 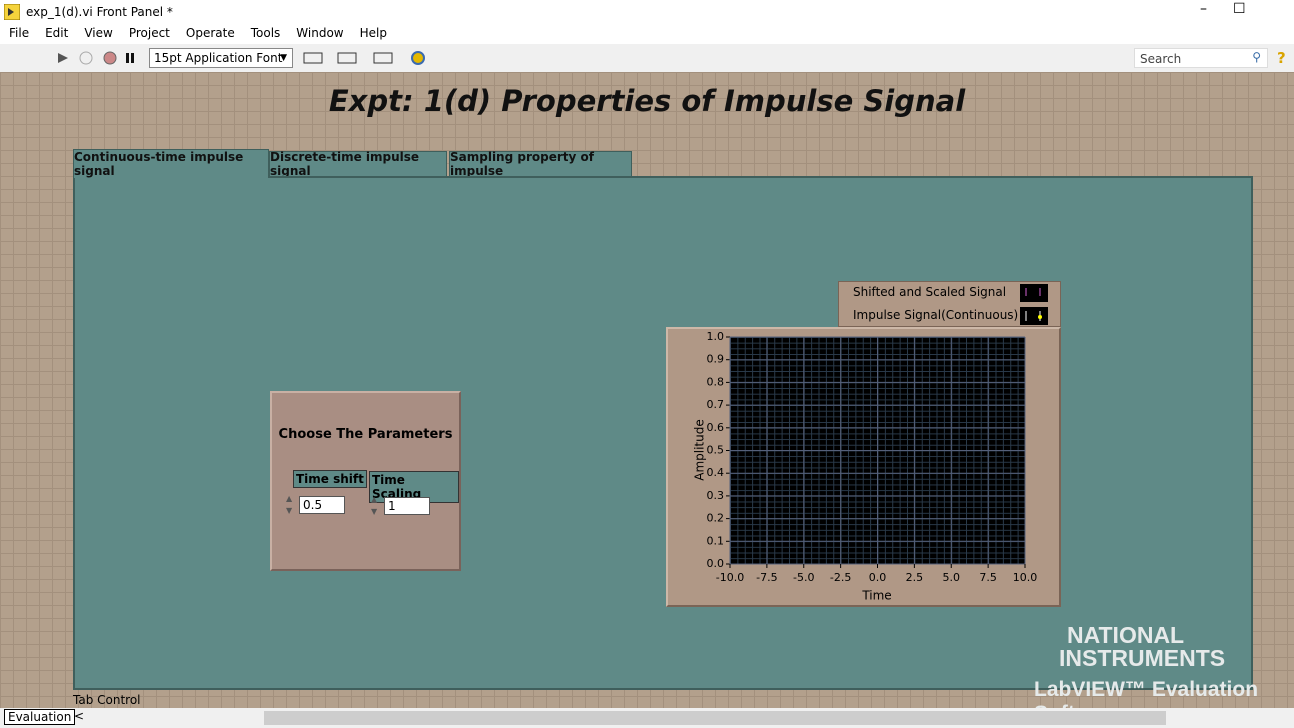 What do you see at coordinates (1281, 58) in the screenshot?
I see `help-button: ?` at bounding box center [1281, 58].